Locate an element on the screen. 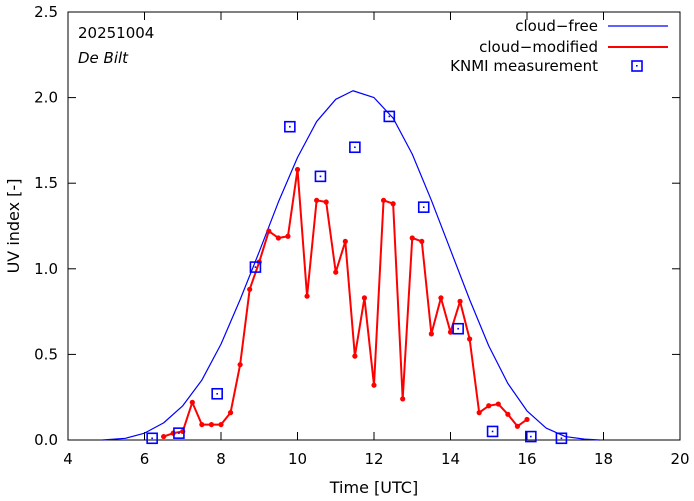 The height and width of the screenshot is (501, 694). legend-label-cloud-modified: cloud−modified is located at coordinates (538, 47).